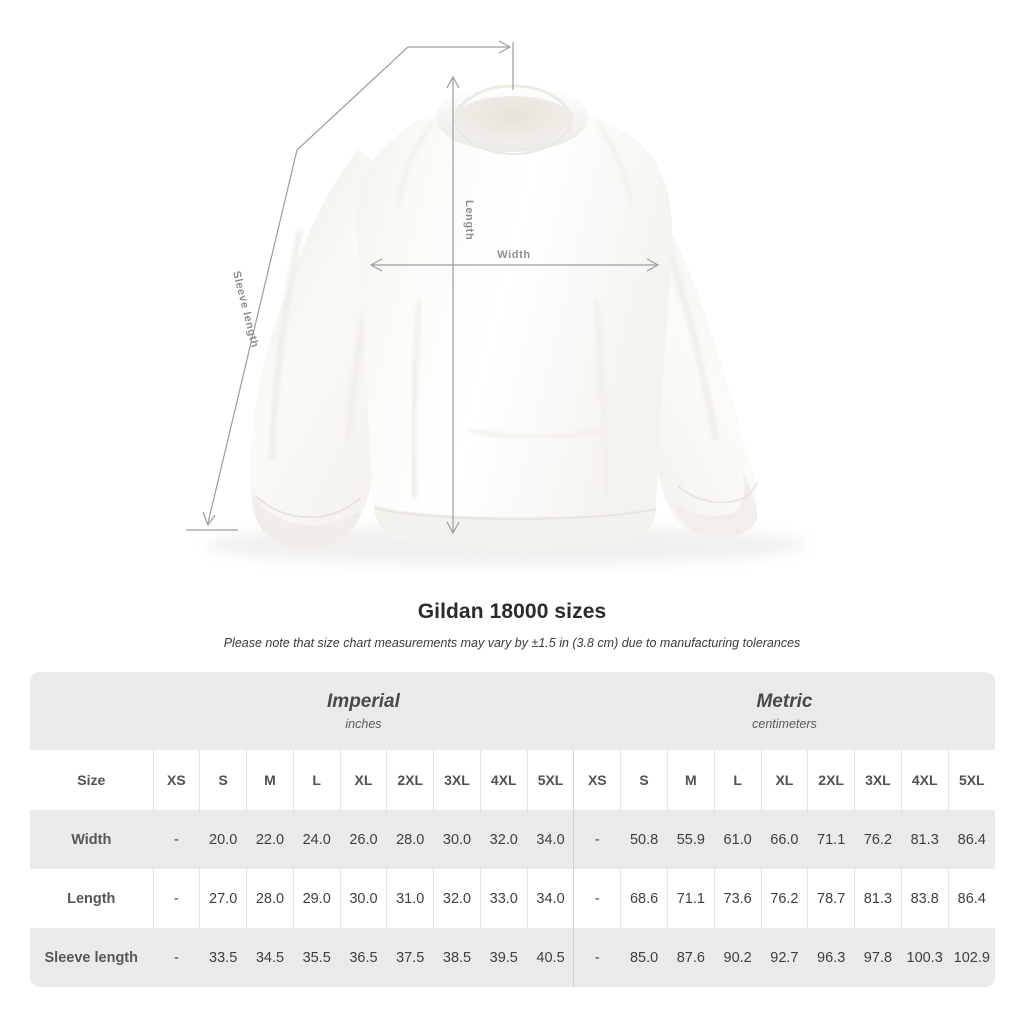 The width and height of the screenshot is (1024, 1024). I want to click on cell-width-metric-3xl: 76.2, so click(878, 839).